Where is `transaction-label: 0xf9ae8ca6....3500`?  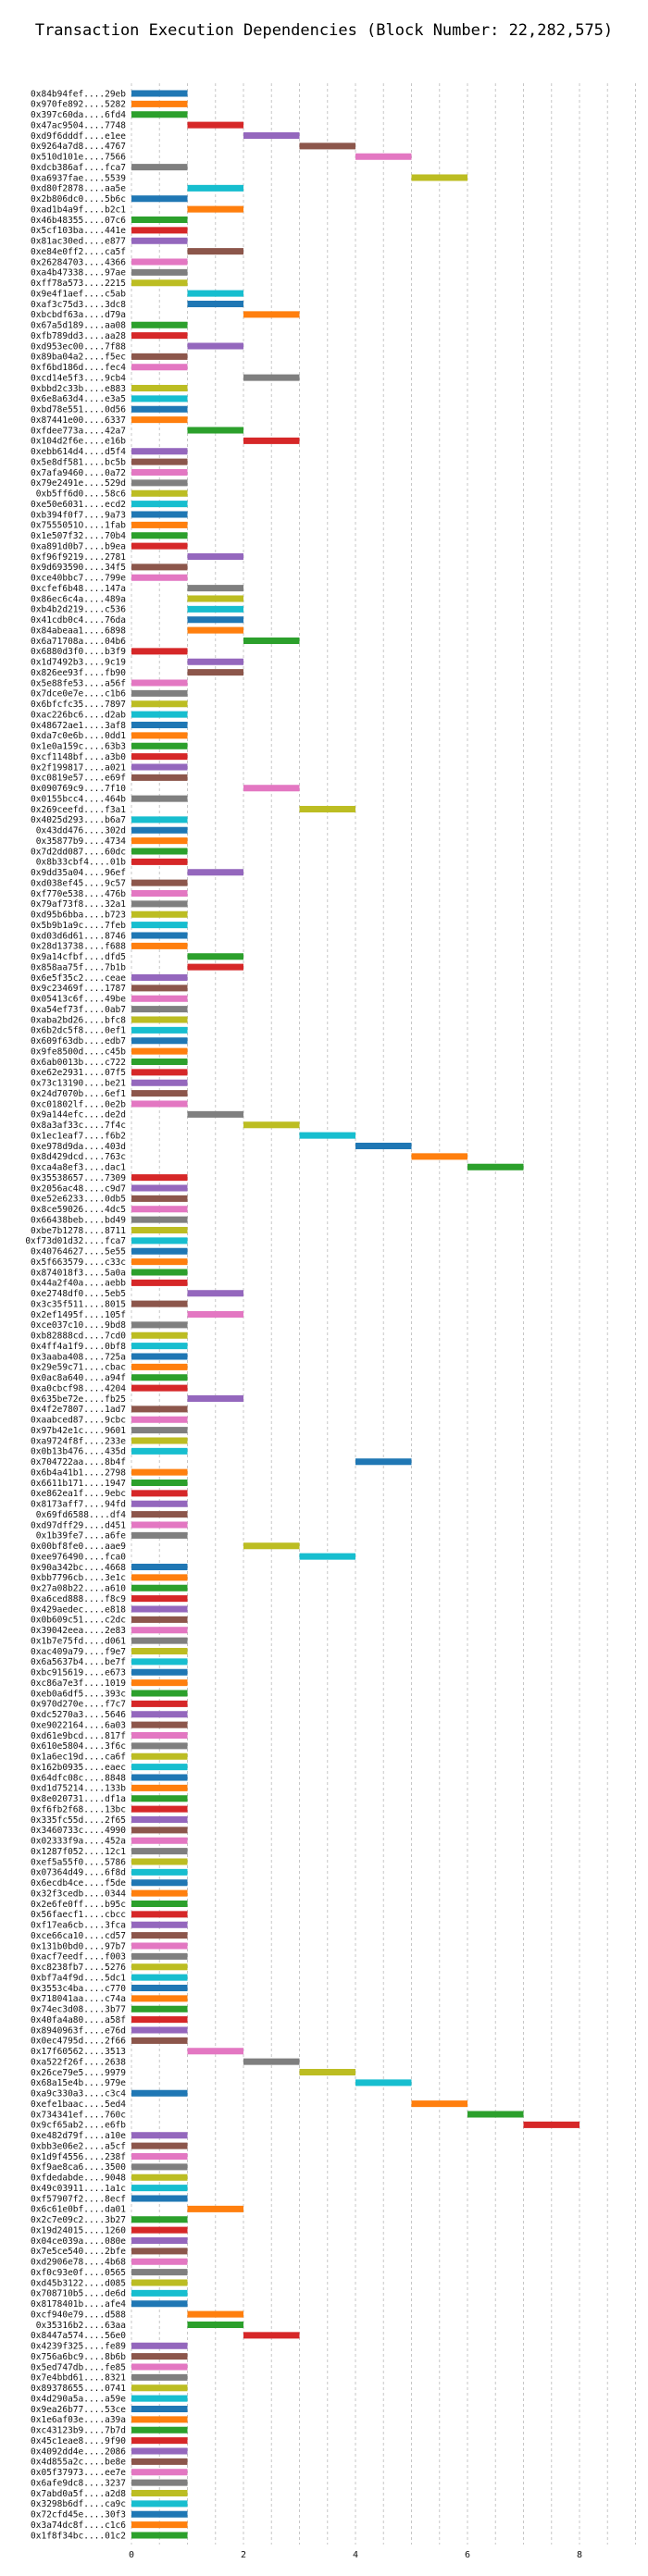 transaction-label: 0xf9ae8ca6....3500 is located at coordinates (78, 2167).